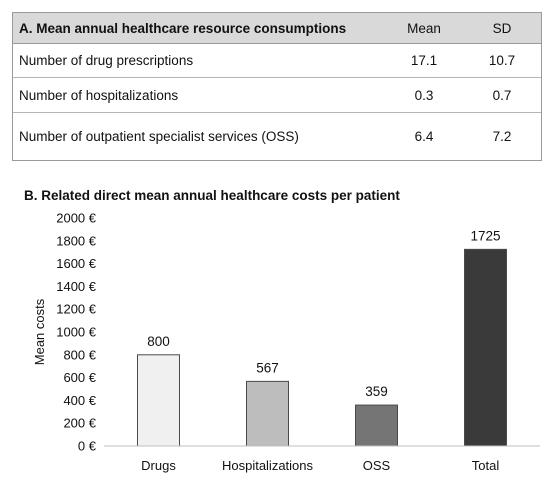 The width and height of the screenshot is (550, 482). I want to click on row-sd: 0.7, so click(502, 95).